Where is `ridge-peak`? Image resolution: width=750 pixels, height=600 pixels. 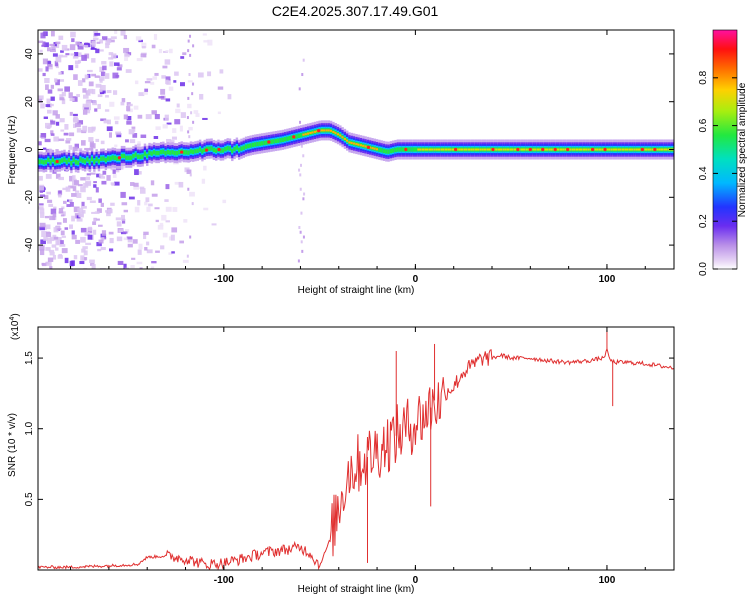
ridge-peak is located at coordinates (319, 131).